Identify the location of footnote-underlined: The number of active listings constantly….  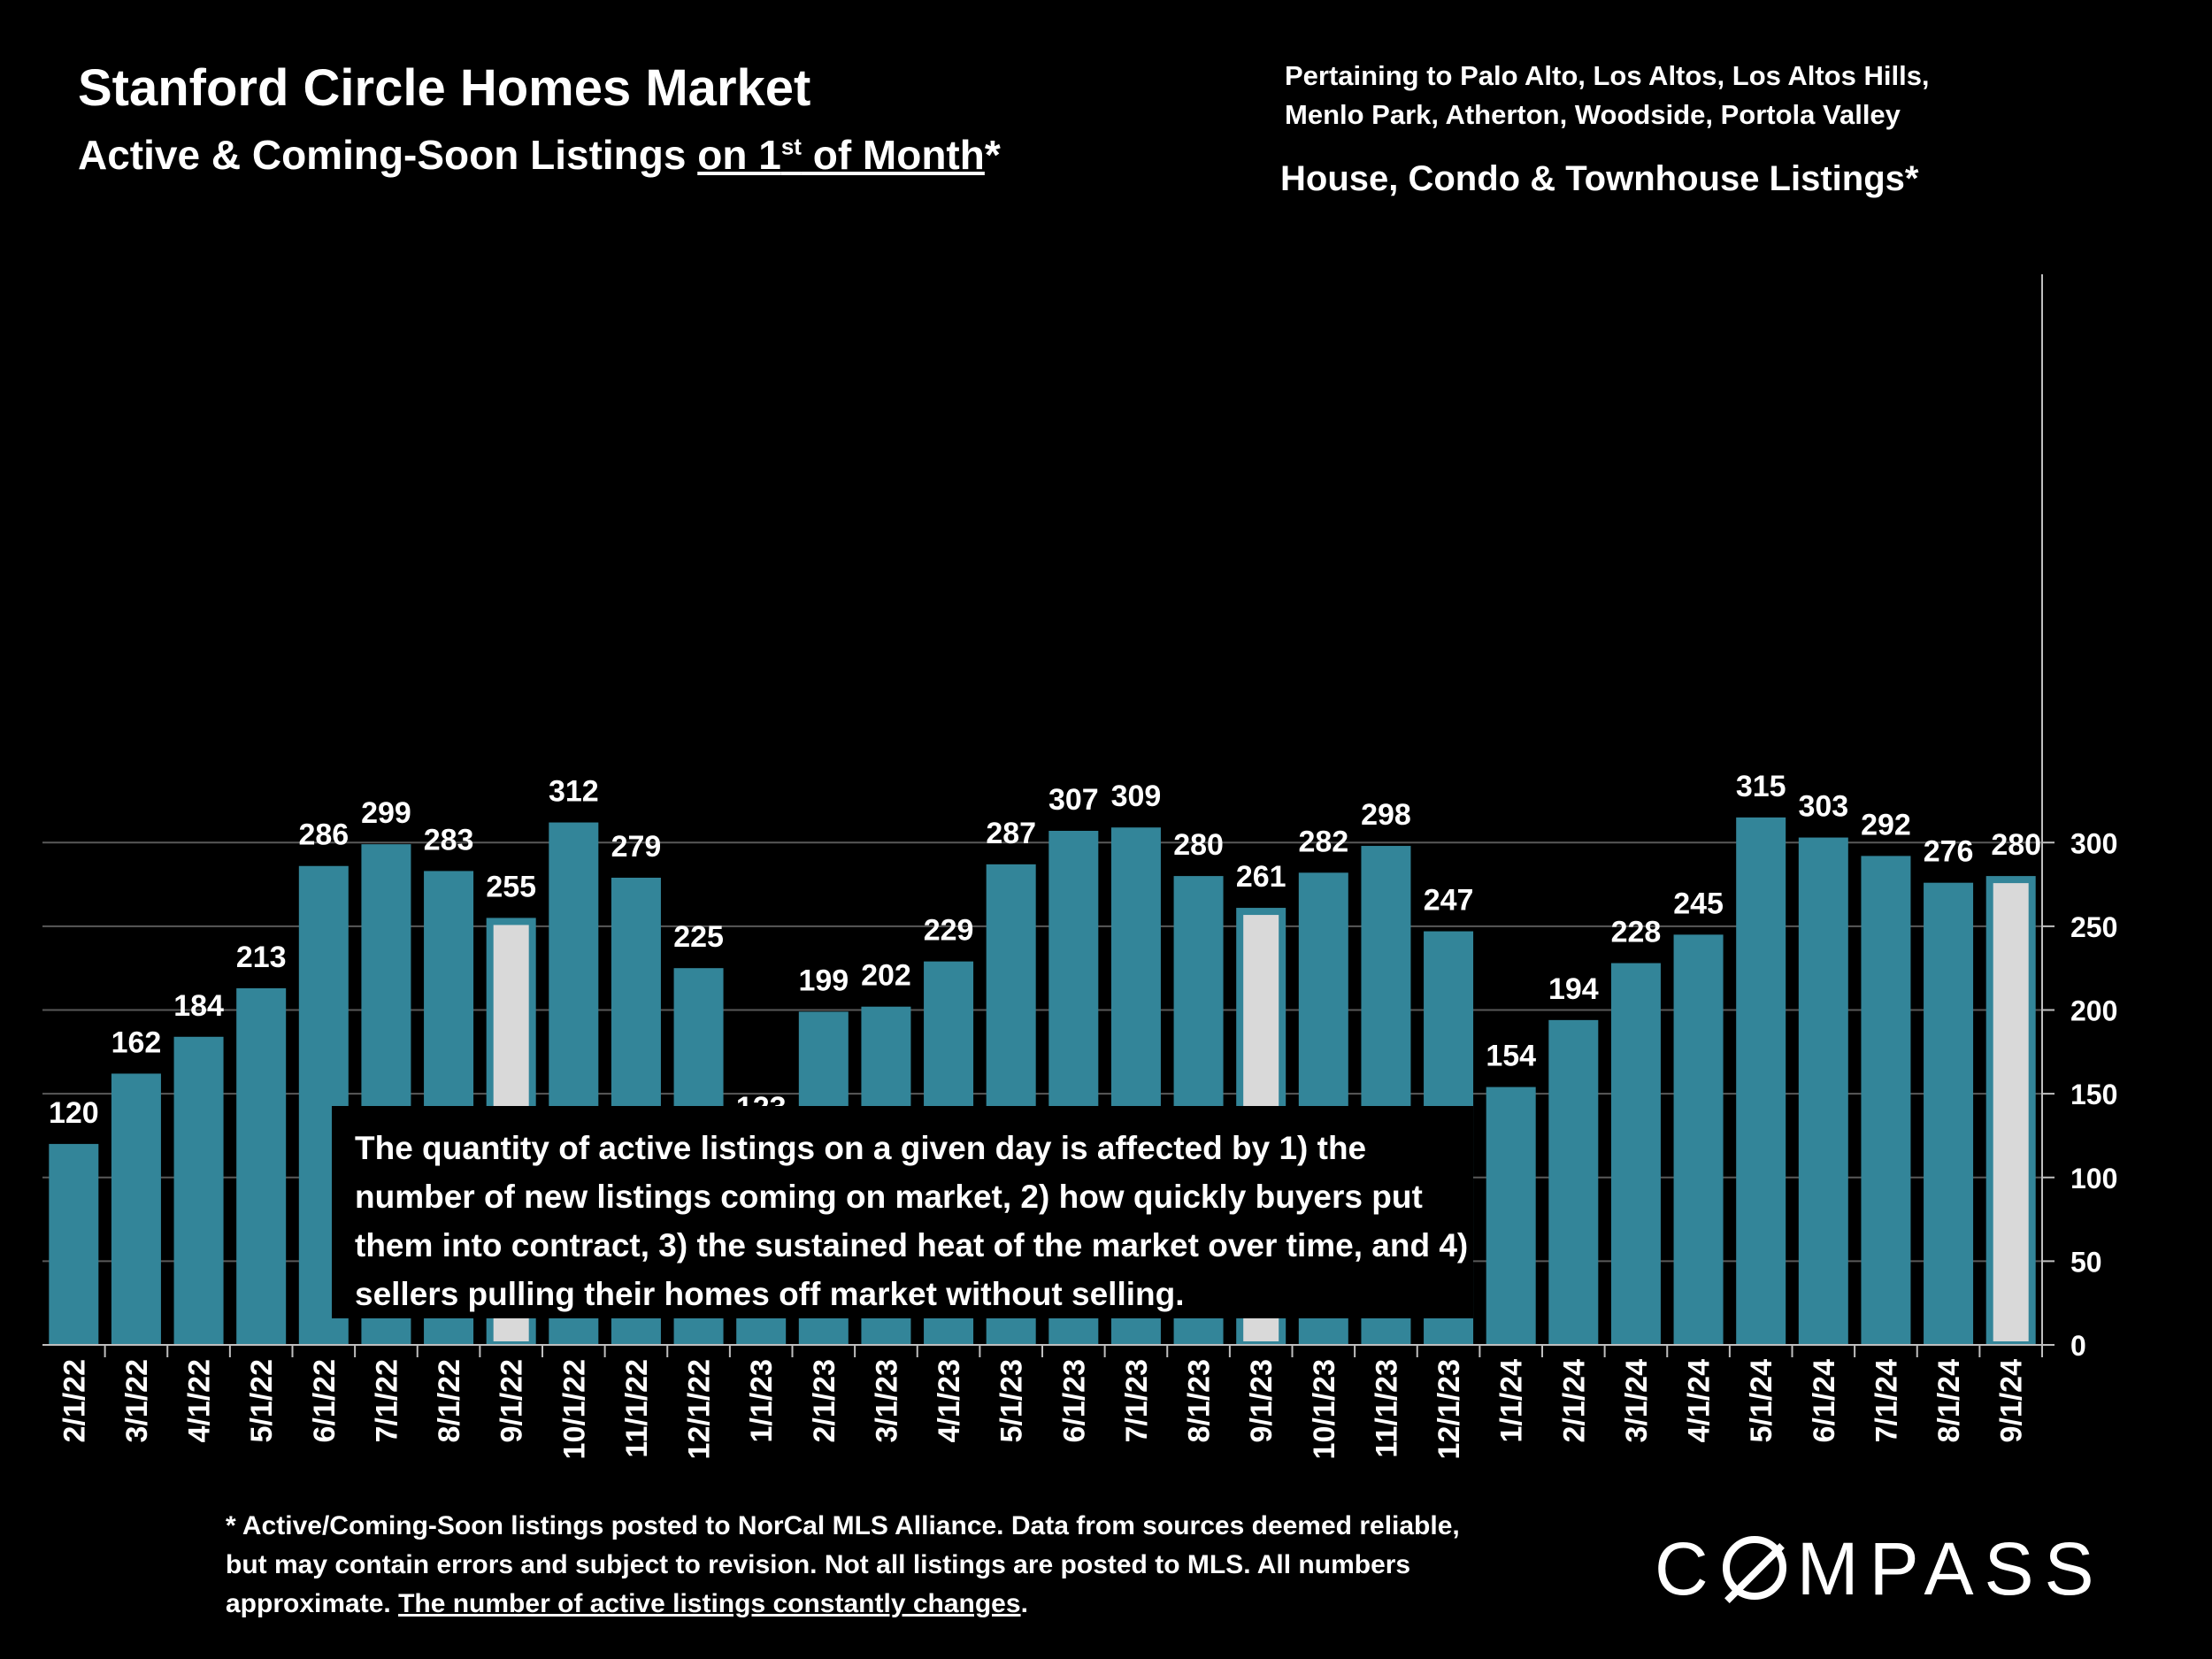
(710, 1604).